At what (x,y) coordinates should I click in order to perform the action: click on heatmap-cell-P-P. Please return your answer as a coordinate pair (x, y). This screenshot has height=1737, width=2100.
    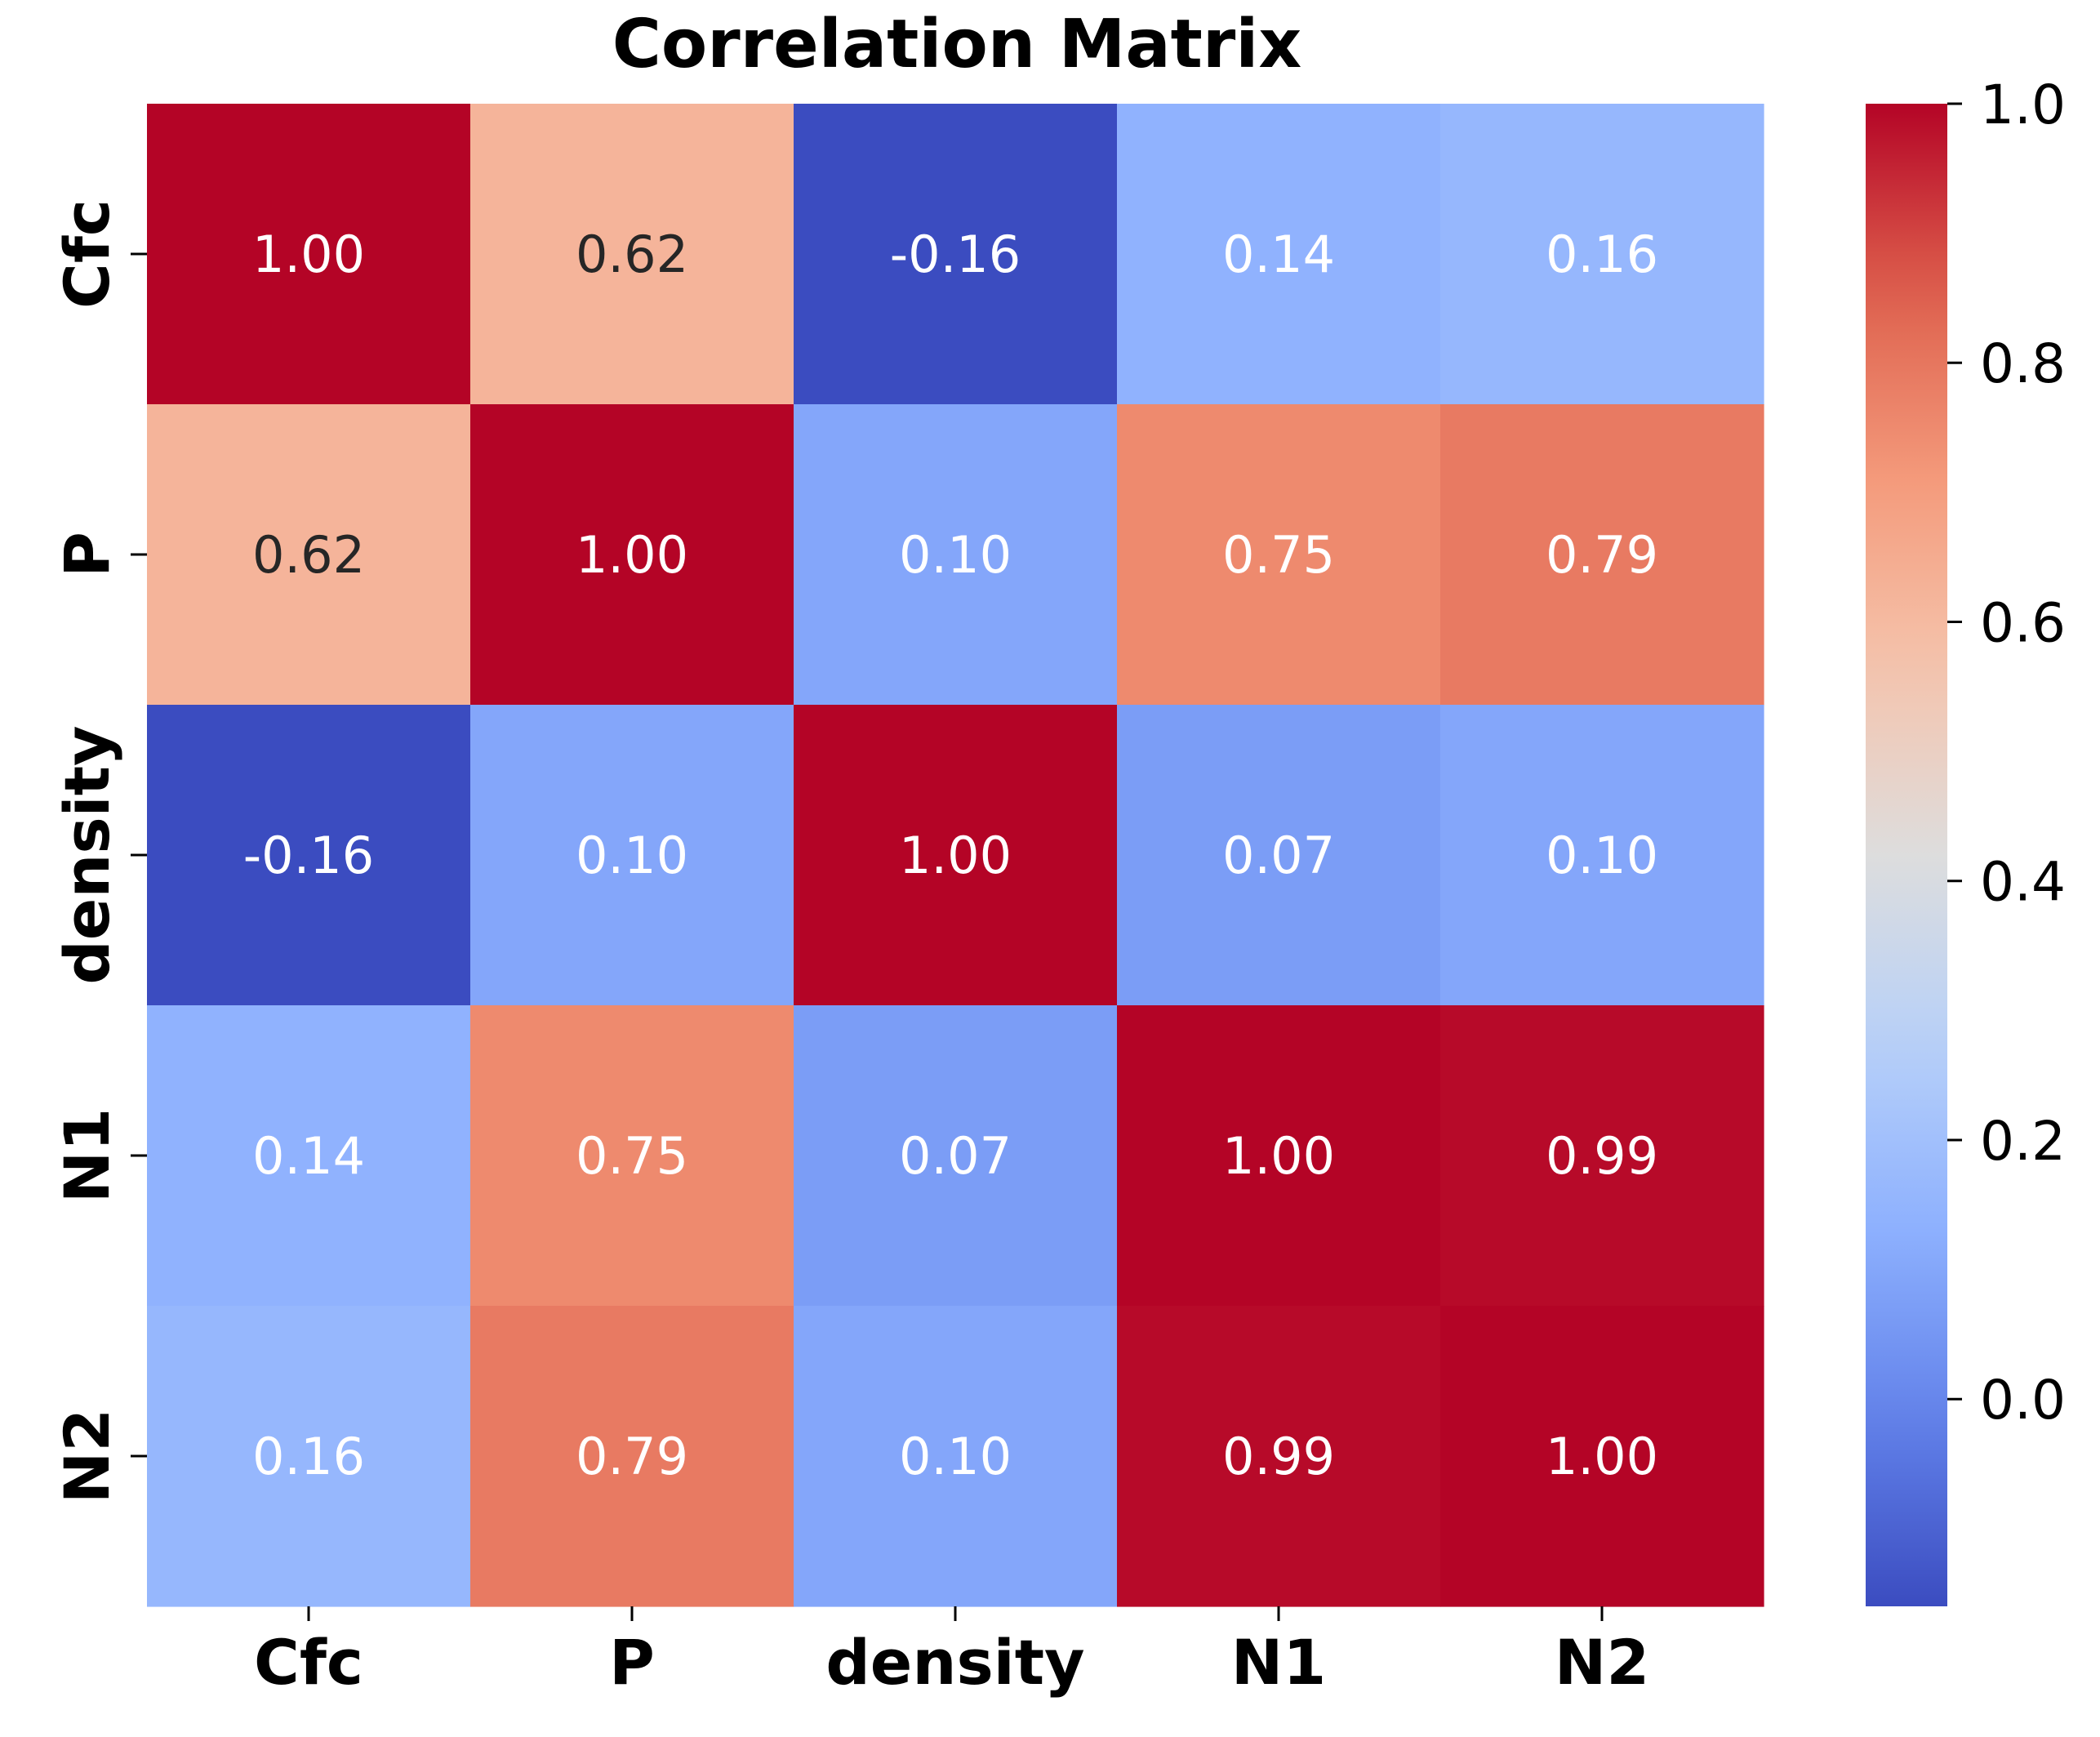
    Looking at the image, I should click on (632, 555).